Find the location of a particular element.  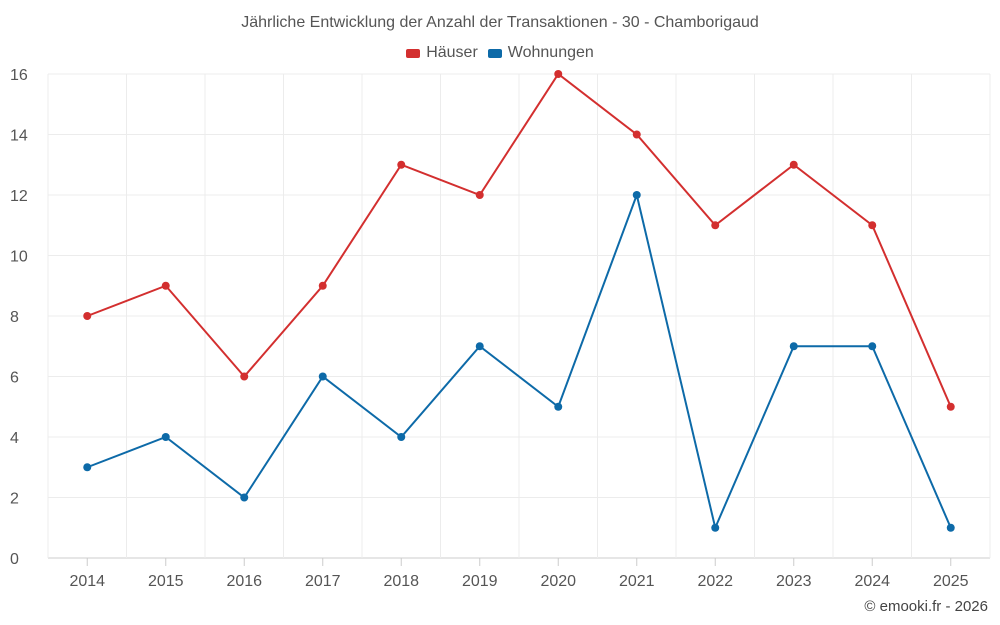

x-tick-label: 2023 is located at coordinates (794, 581).